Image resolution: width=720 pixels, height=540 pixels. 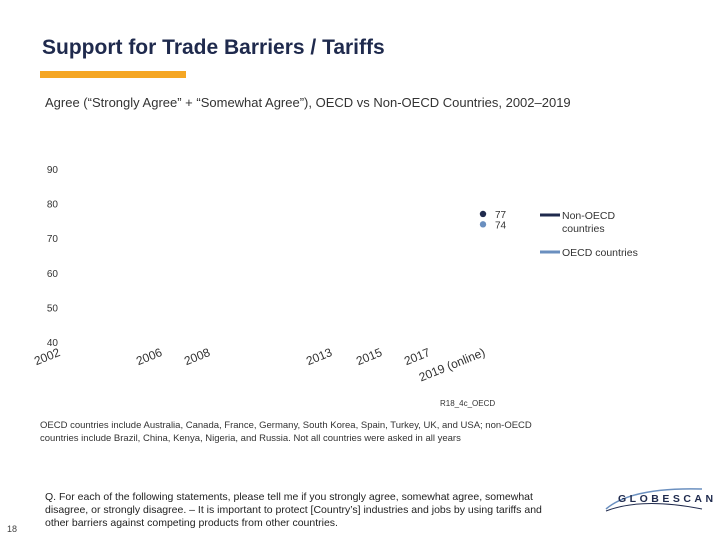 What do you see at coordinates (53, 308) in the screenshot?
I see `y-tick-label: 50` at bounding box center [53, 308].